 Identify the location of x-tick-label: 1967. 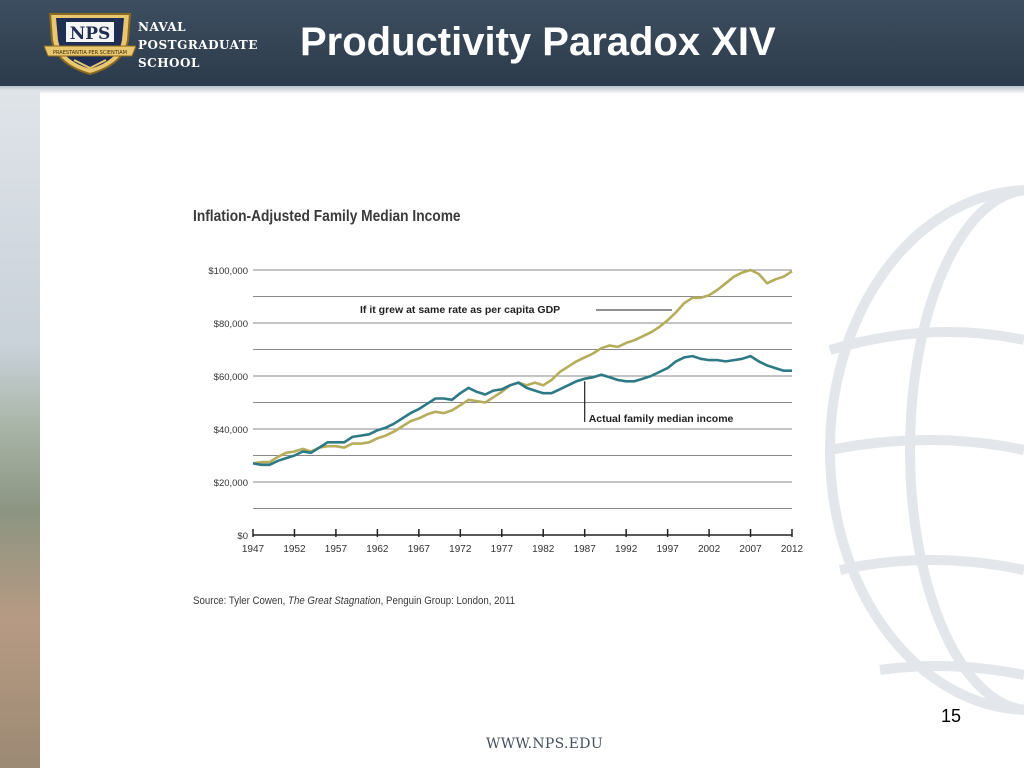
(419, 549).